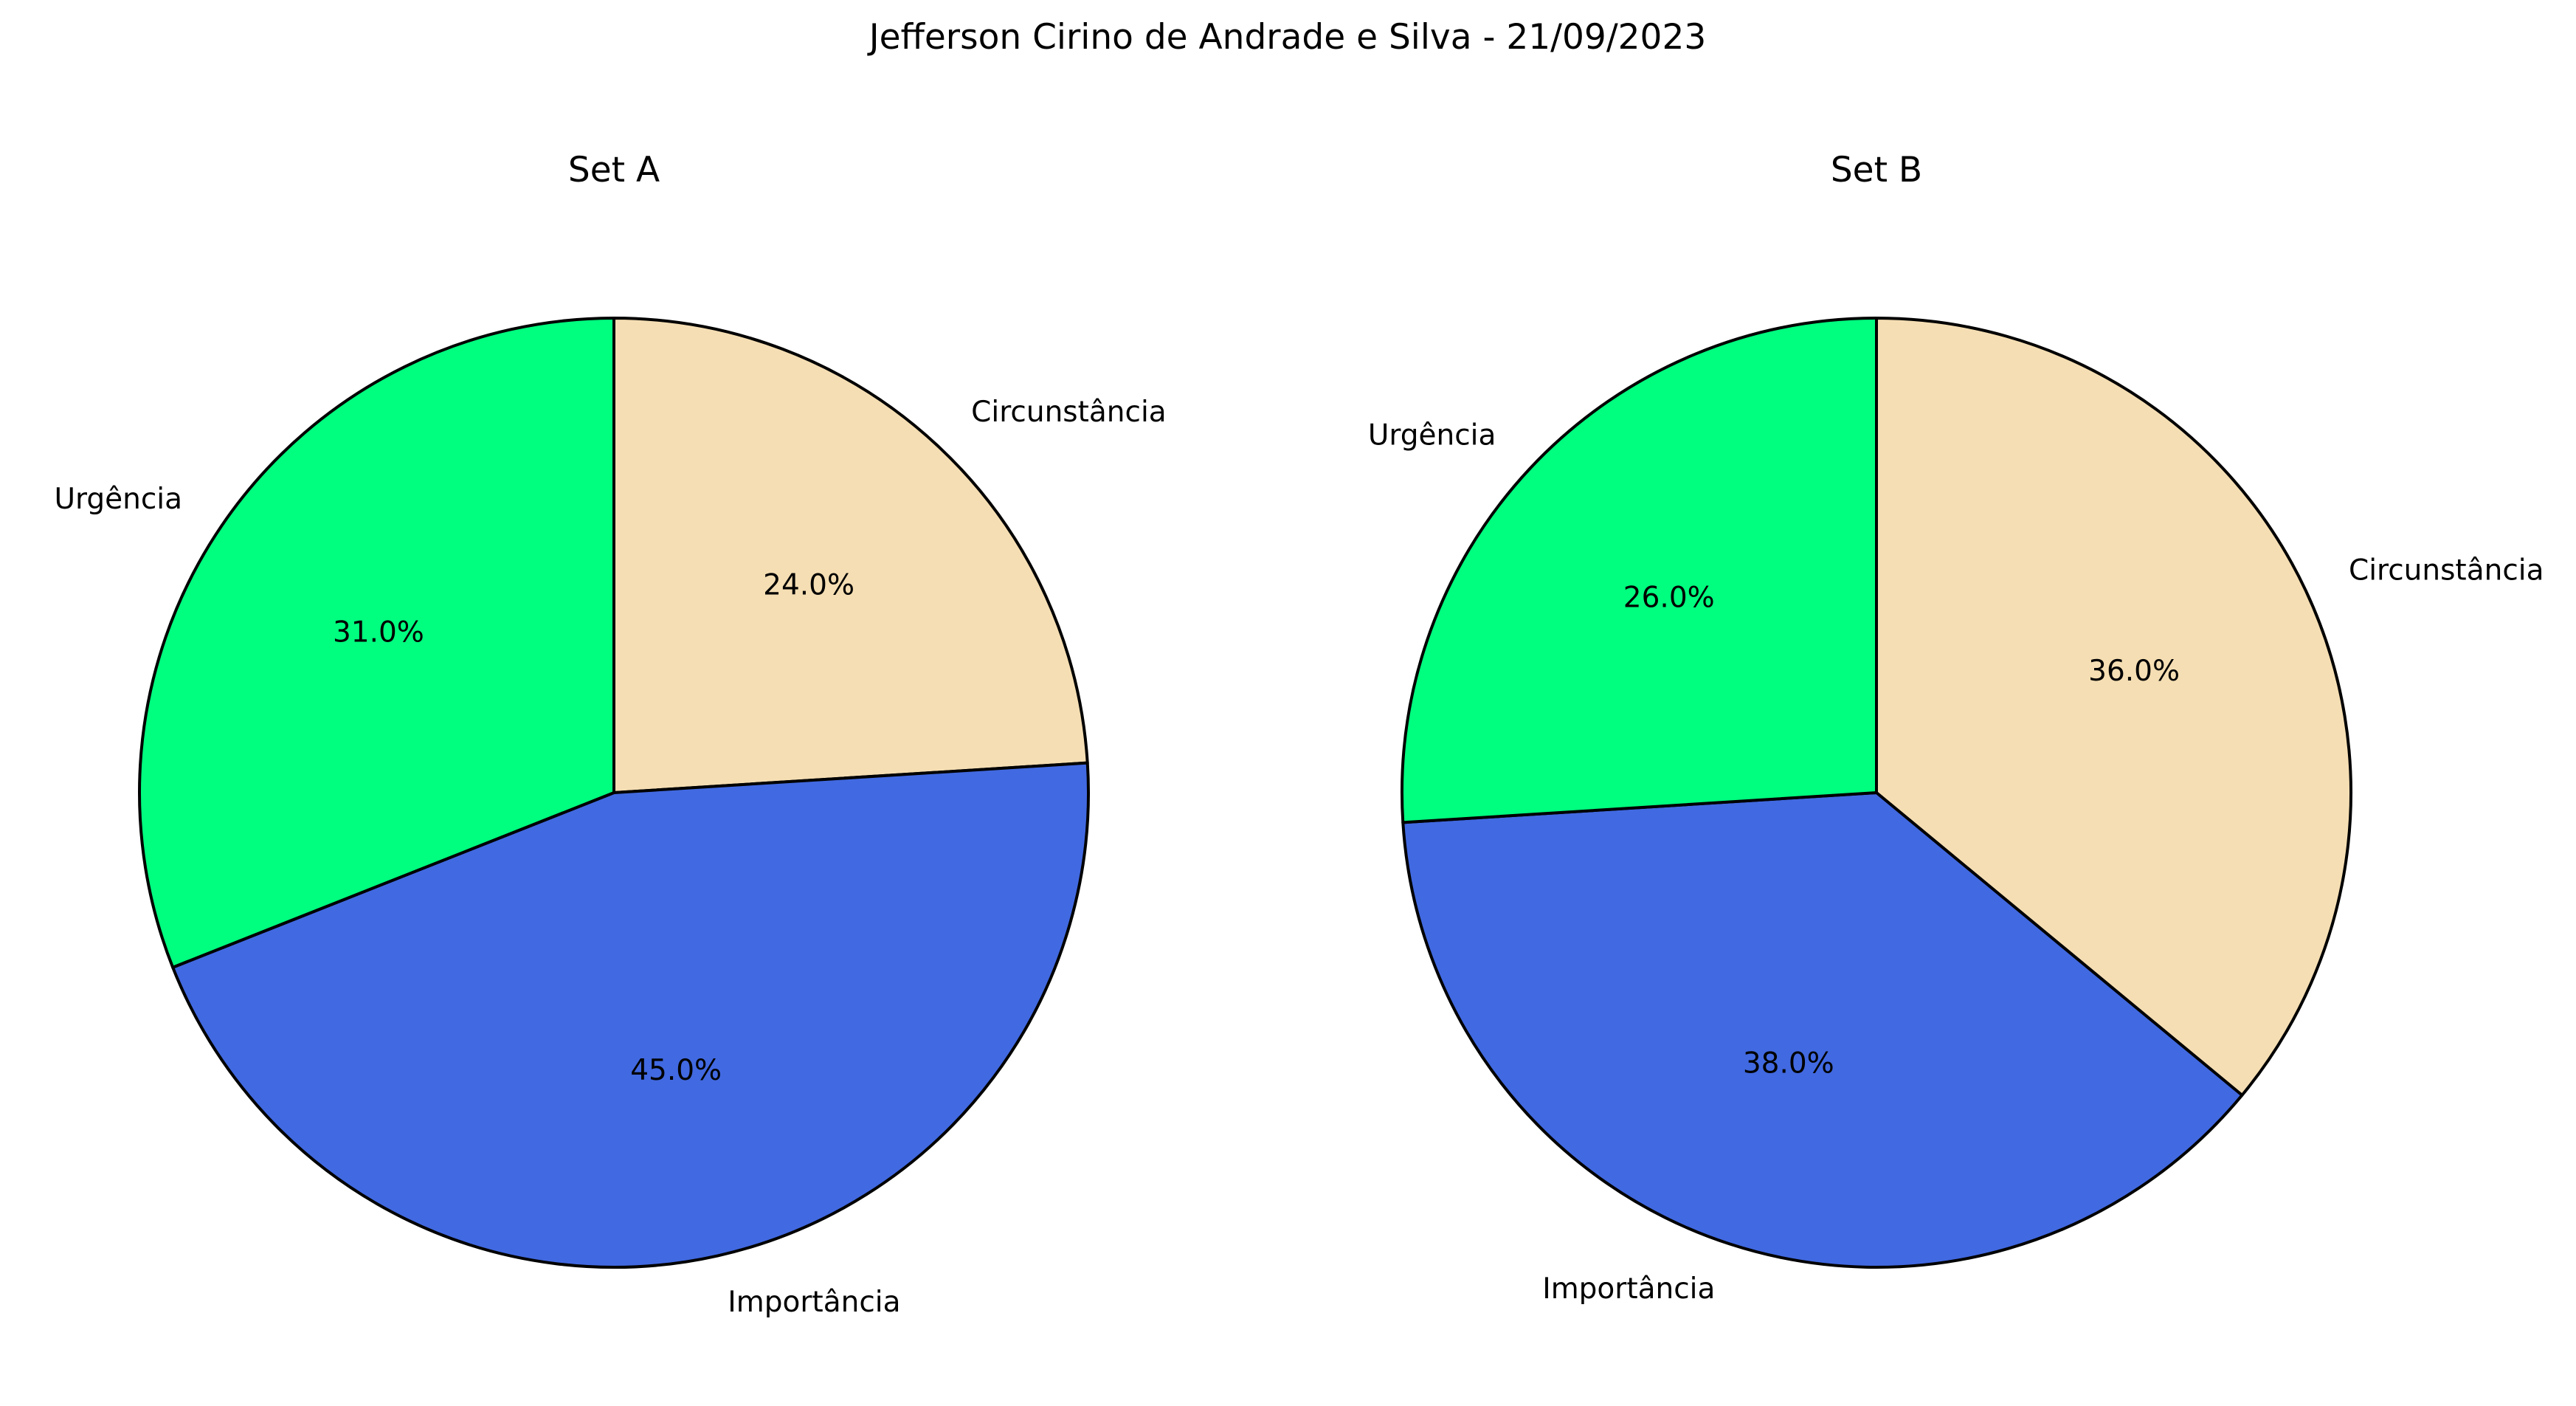 This screenshot has height=1406, width=2576. Describe the element at coordinates (2113, 707) in the screenshot. I see `pie-slice-set-b-circunstancia` at that location.